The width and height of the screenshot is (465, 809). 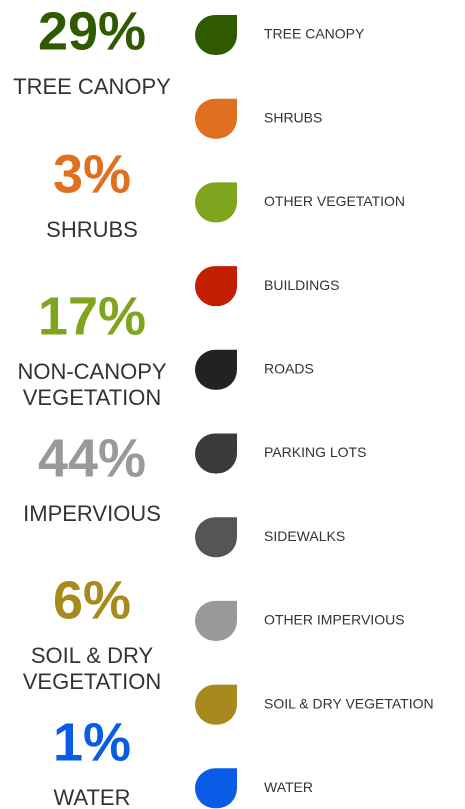 What do you see at coordinates (92, 655) in the screenshot?
I see `stat-label: SOIL & DRY` at bounding box center [92, 655].